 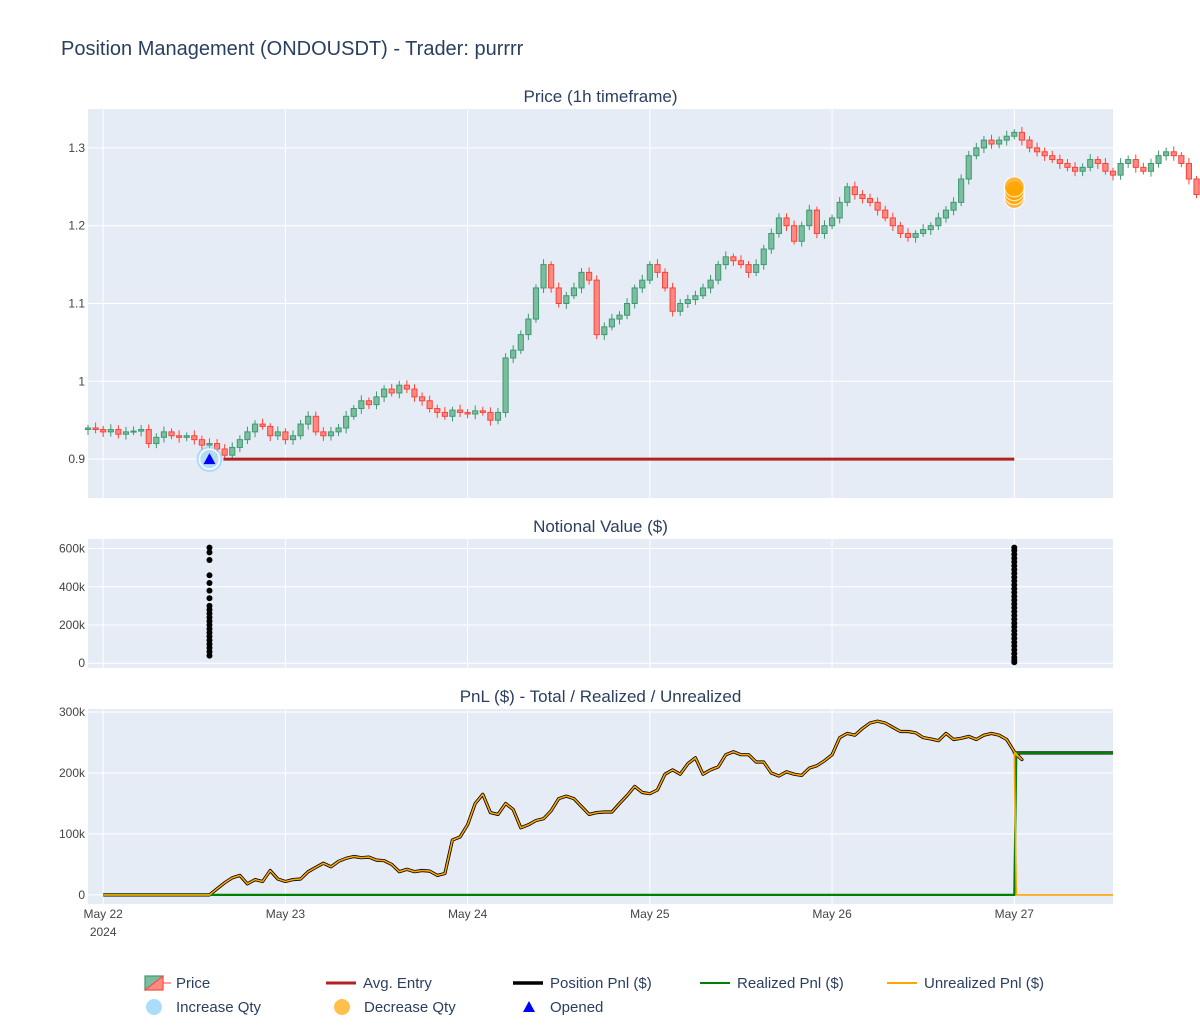 I want to click on x-tick-sublabel: 2024, so click(x=103, y=932).